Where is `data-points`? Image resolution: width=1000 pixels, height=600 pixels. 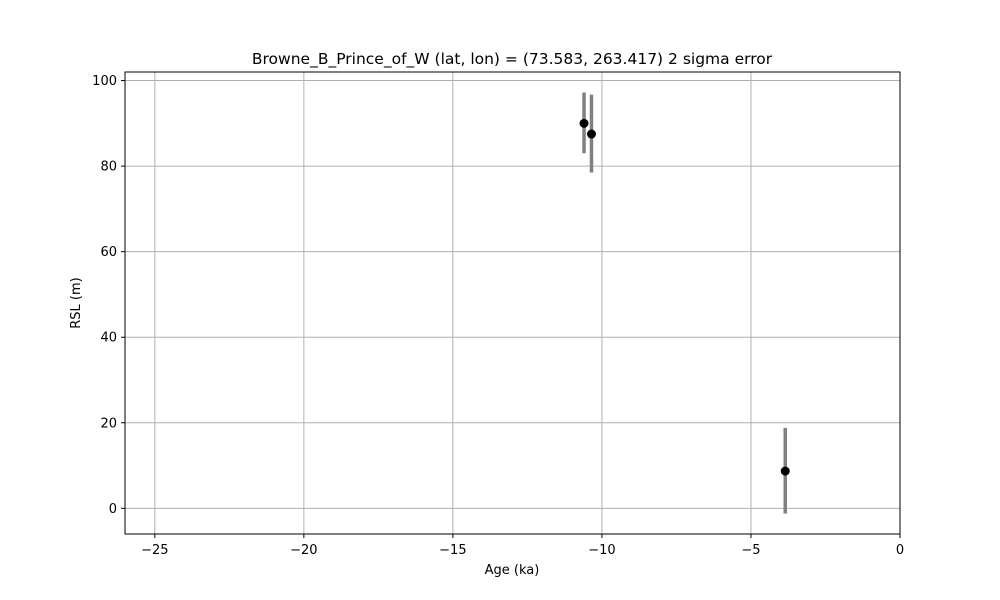 data-points is located at coordinates (684, 297).